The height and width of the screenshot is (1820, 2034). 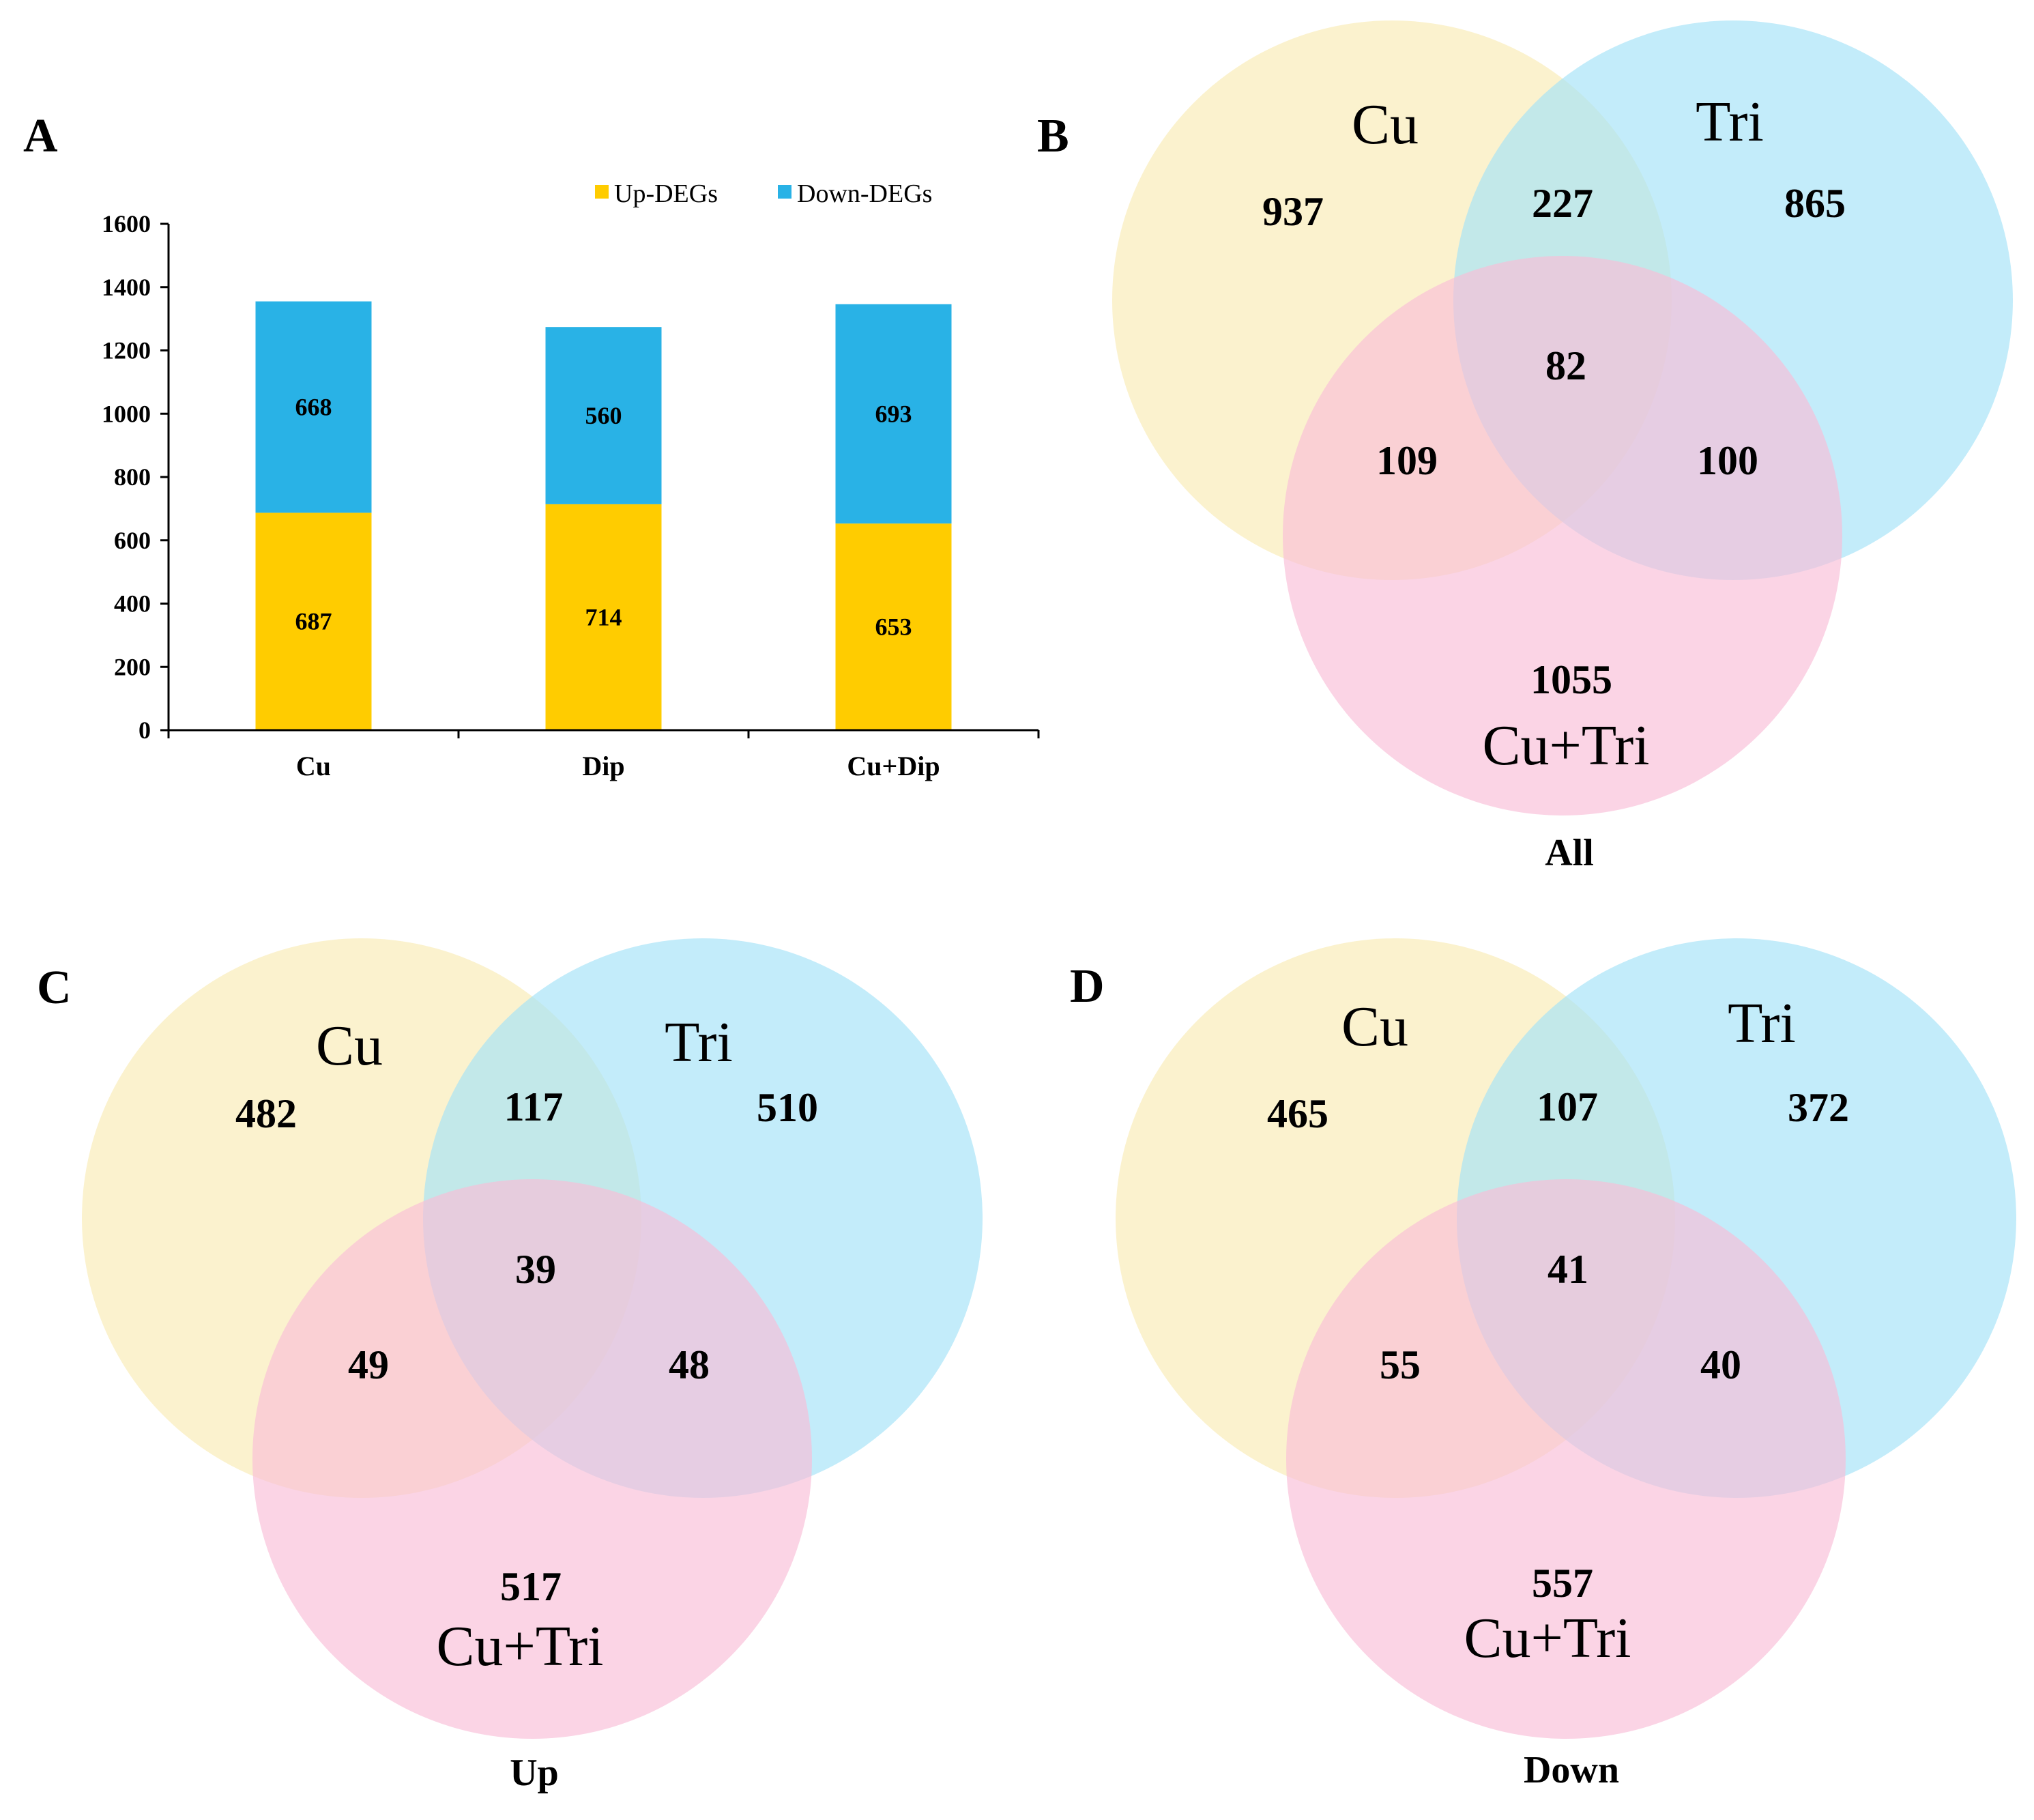 I want to click on x-ticks: Cu Dip Cu+Dip, so click(x=603, y=755).